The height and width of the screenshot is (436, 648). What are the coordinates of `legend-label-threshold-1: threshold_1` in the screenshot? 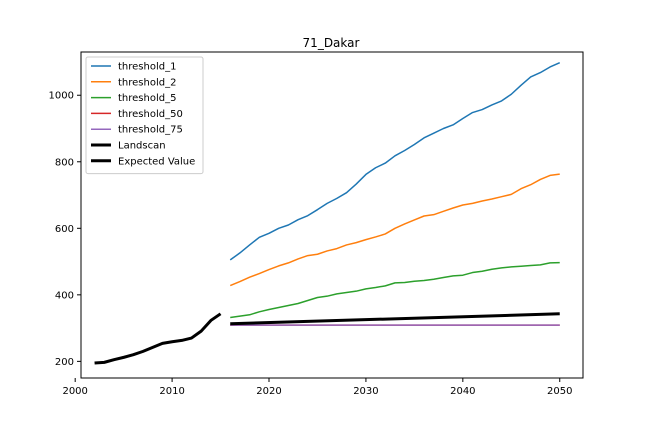 It's located at (147, 67).